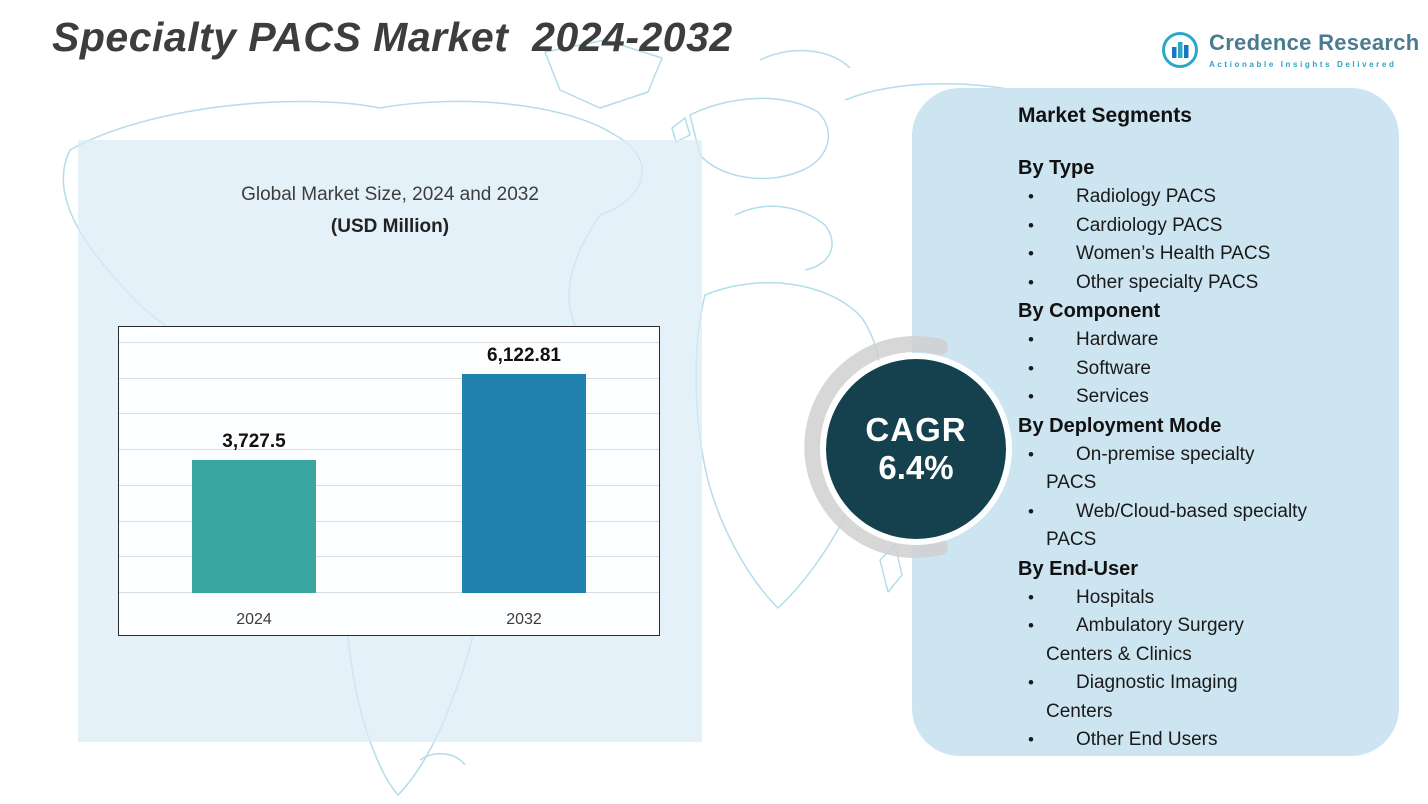 This screenshot has width=1428, height=804. What do you see at coordinates (1163, 340) in the screenshot?
I see `segment-item: Hardware` at bounding box center [1163, 340].